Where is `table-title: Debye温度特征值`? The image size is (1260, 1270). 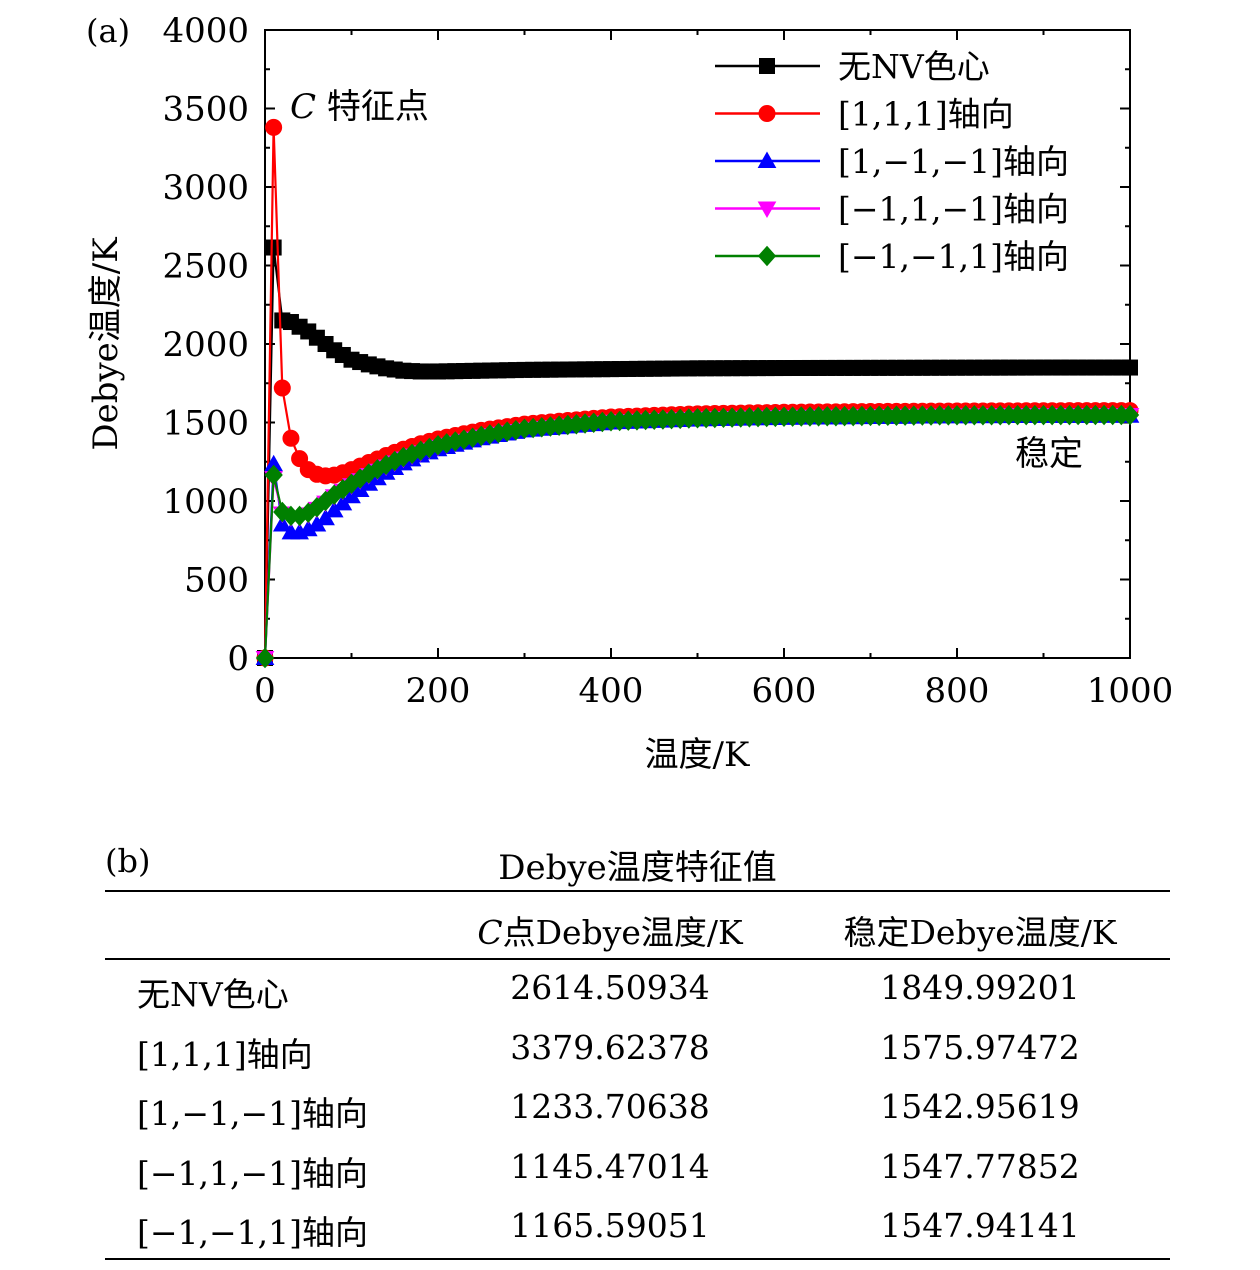 table-title: Debye温度特征值 is located at coordinates (637, 868).